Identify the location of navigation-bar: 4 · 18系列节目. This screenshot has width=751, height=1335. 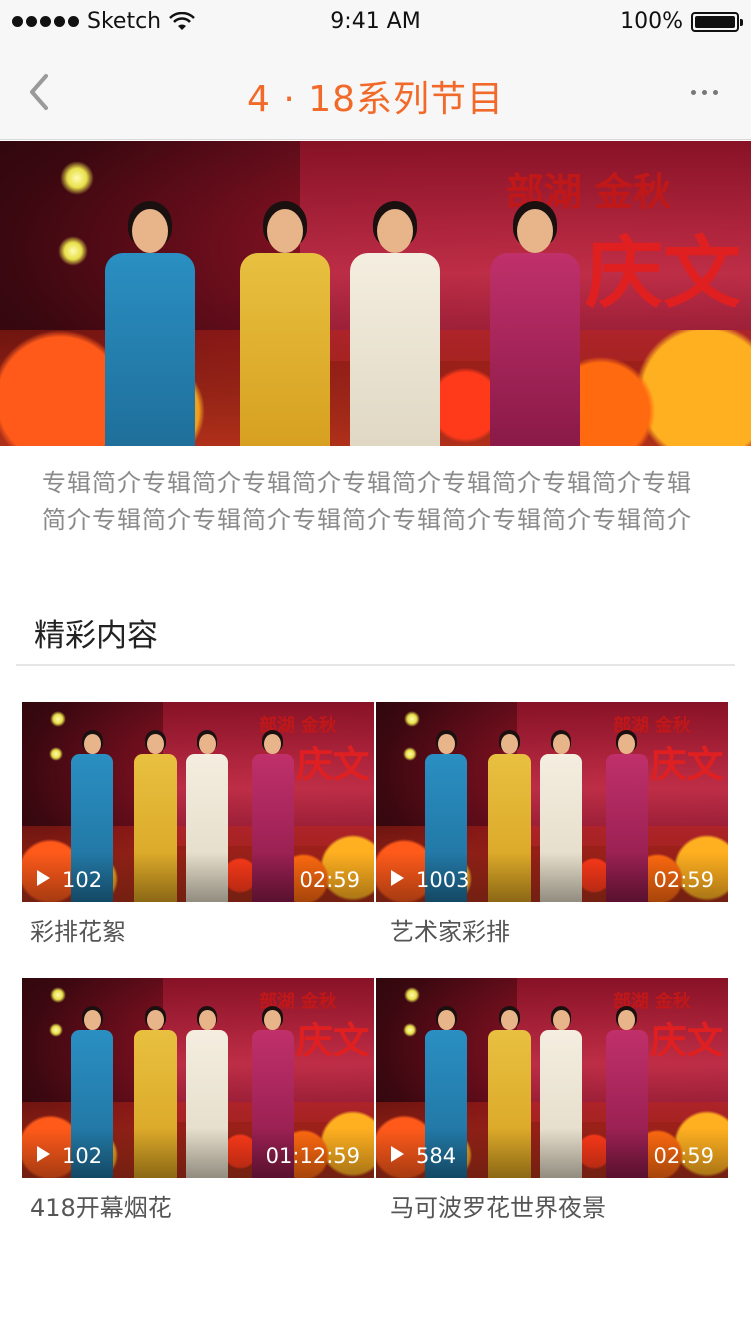
(375, 91).